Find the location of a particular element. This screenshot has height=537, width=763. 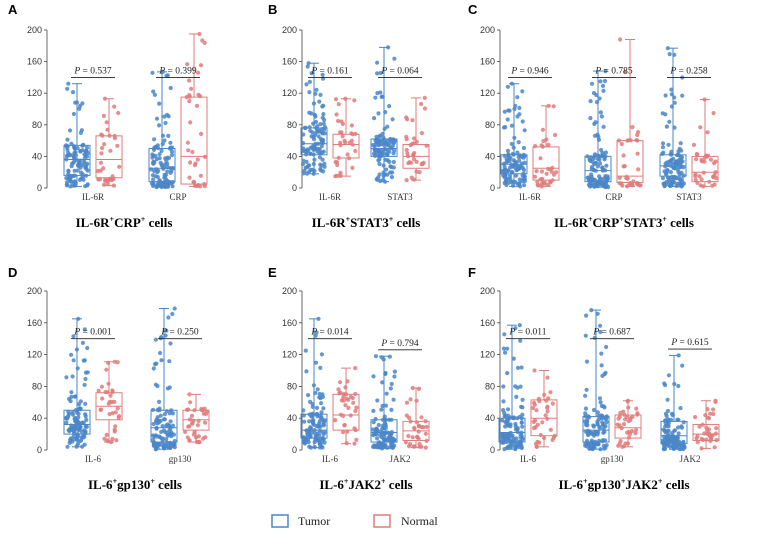

y-tick-label: 0 is located at coordinates (294, 188).